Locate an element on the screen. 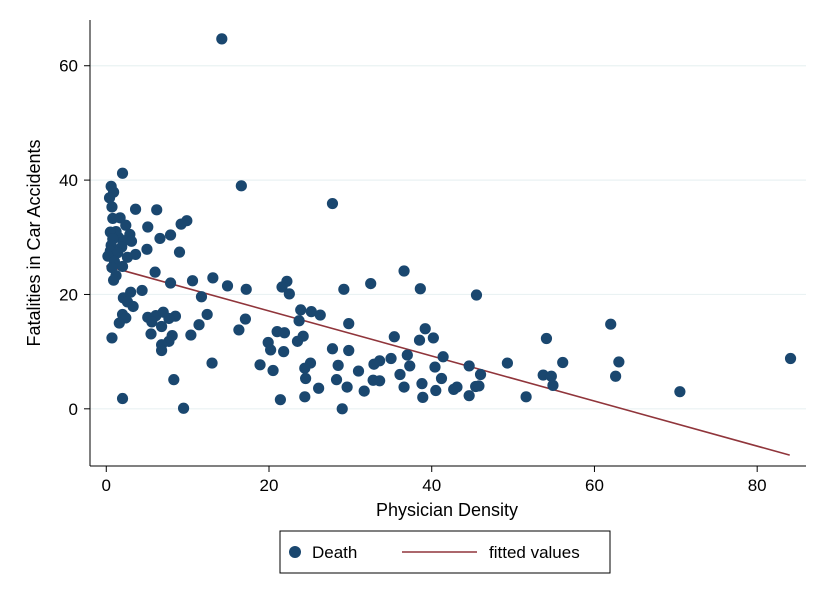  legend-death-marker is located at coordinates (295, 552).